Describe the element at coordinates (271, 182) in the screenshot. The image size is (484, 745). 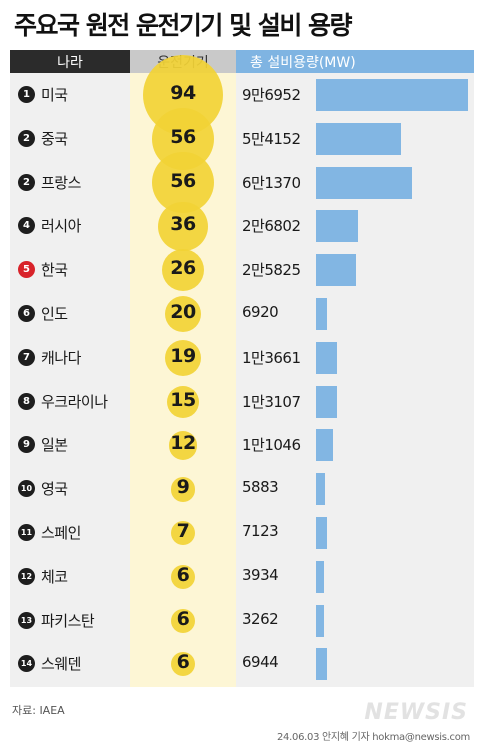
I see `capacity-value: 6만1370` at that location.